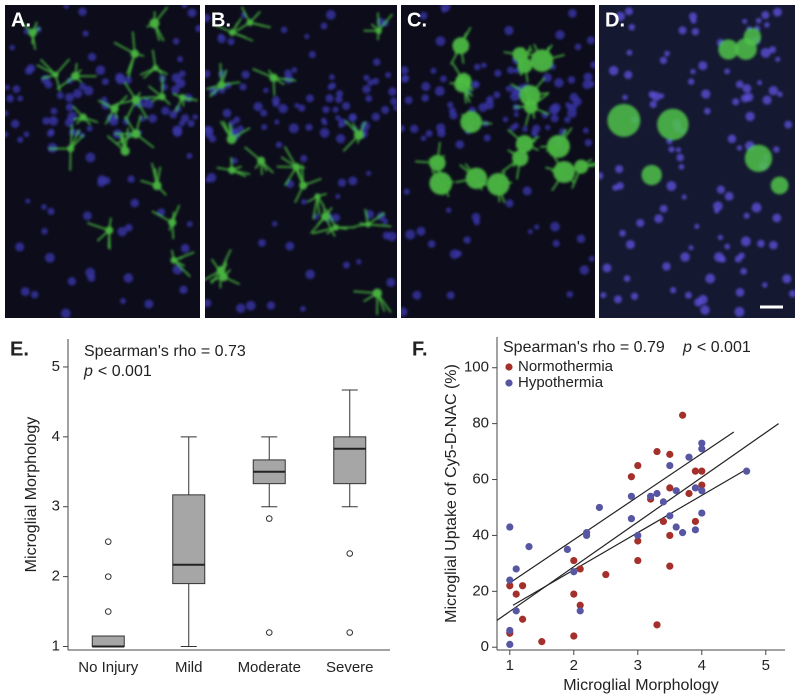 This screenshot has width=800, height=696. I want to click on panel-label: F., so click(420, 349).